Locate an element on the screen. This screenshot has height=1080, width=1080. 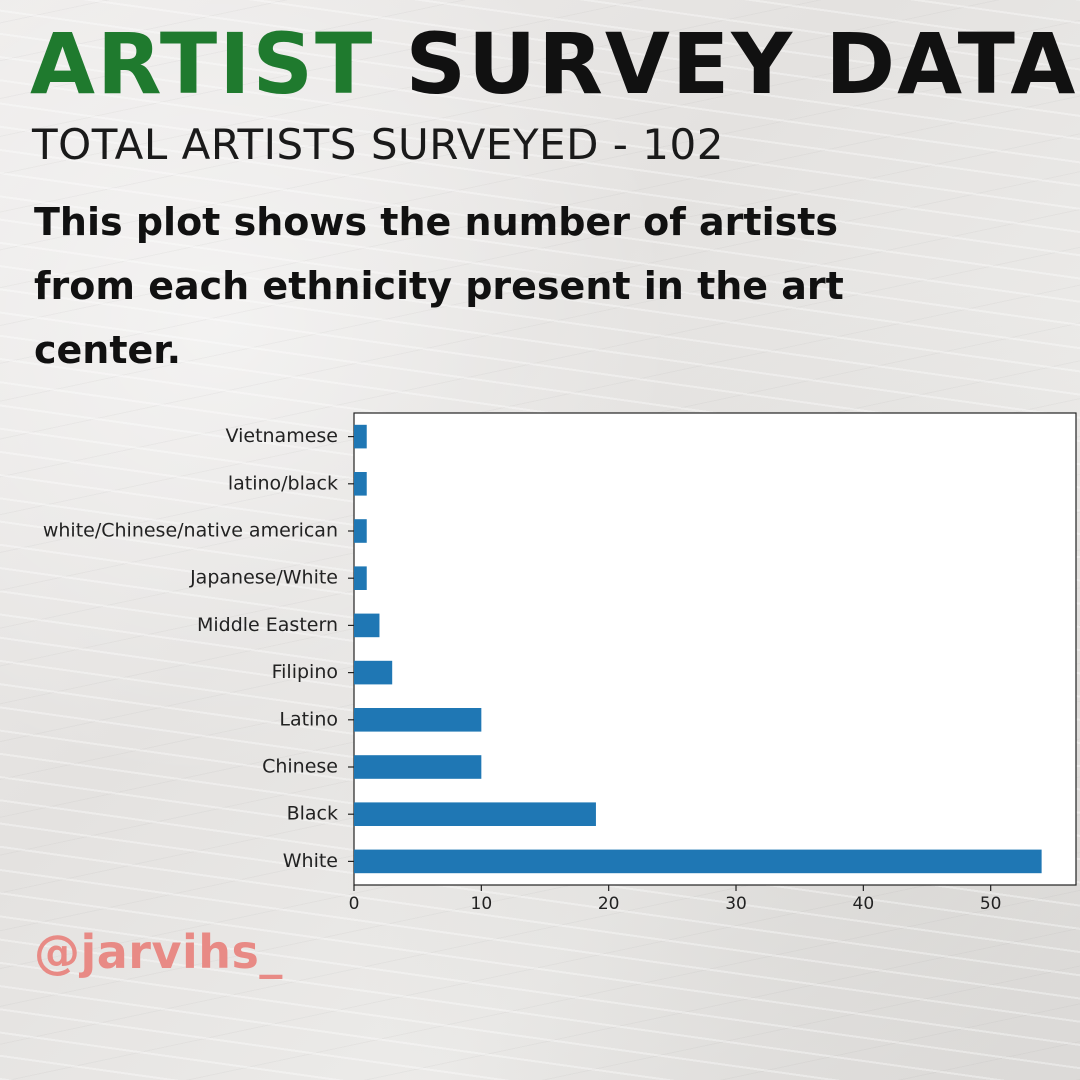
y-tick-label: Middle Eastern is located at coordinates (267, 625).